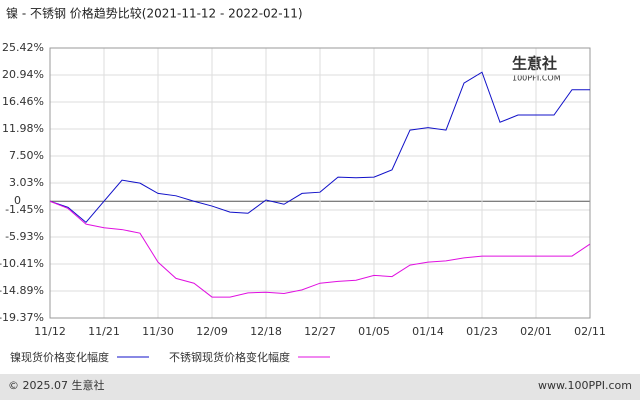  What do you see at coordinates (229, 357) in the screenshot?
I see `legend-label: 不锈钢现货价格变化幅度` at bounding box center [229, 357].